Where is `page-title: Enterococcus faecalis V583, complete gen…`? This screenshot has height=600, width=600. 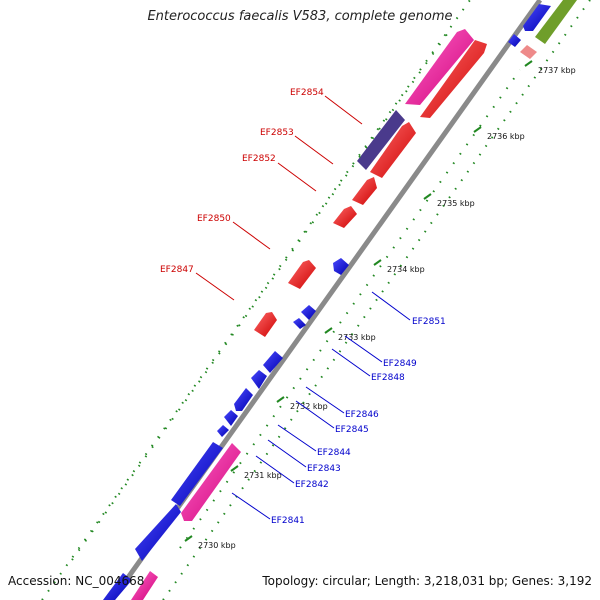 page-title: Enterococcus faecalis V583, complete gen… is located at coordinates (300, 16).